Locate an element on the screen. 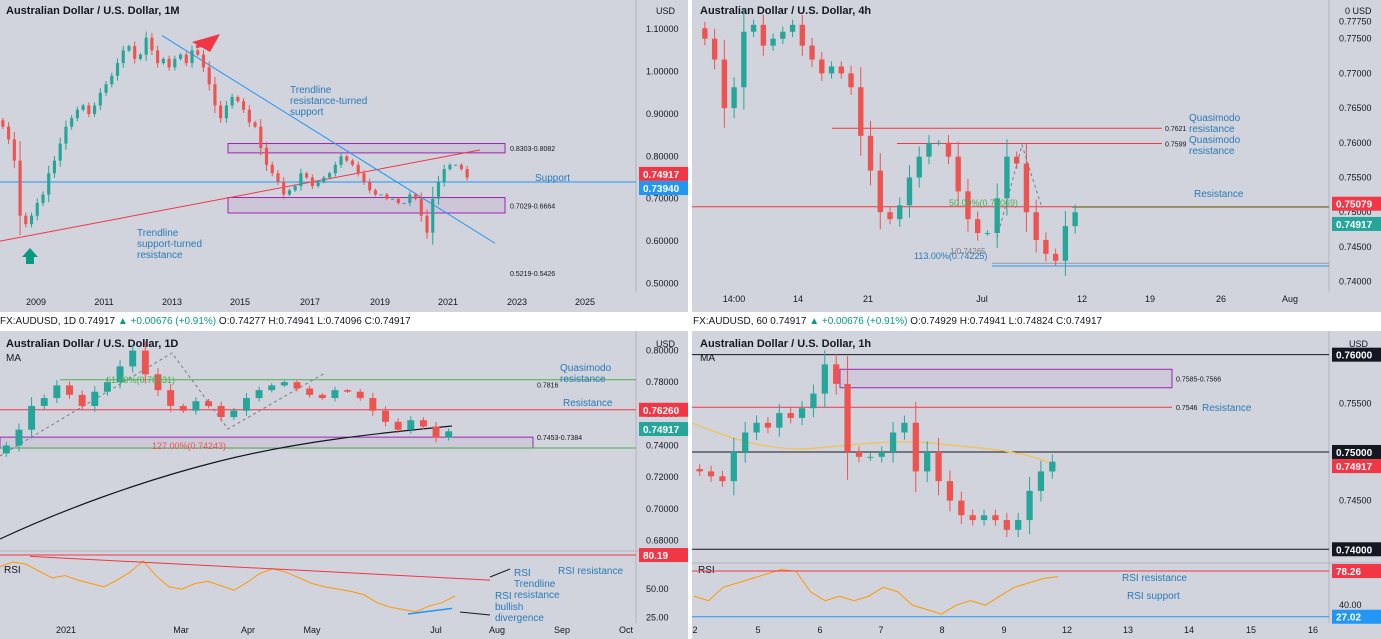 The height and width of the screenshot is (639, 1381). hourly-ticker-change: ▲ +0.00676 (+0.91%) is located at coordinates (858, 321).